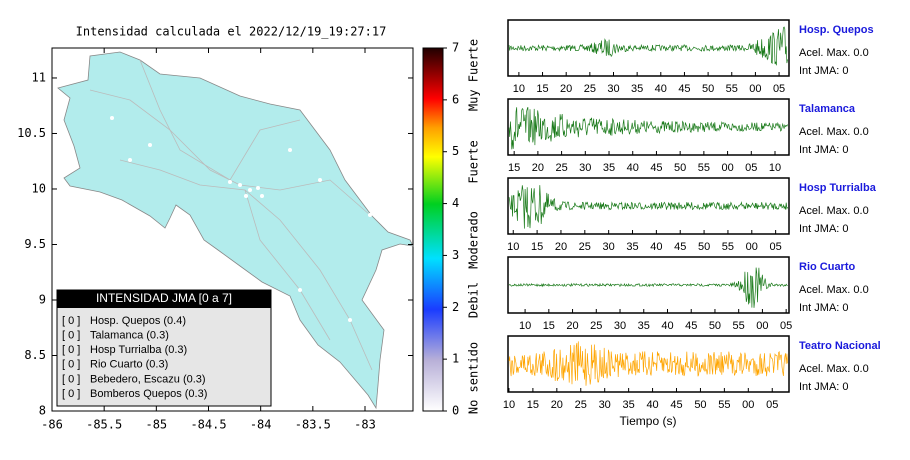 This screenshot has width=910, height=460. Describe the element at coordinates (104, 425) in the screenshot. I see `x-tick-label: -85.5` at that location.